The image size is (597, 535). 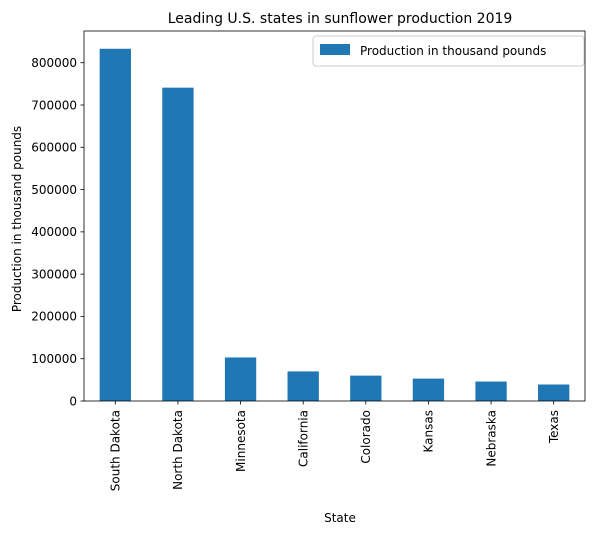 I want to click on x-tick-label: California, so click(x=303, y=438).